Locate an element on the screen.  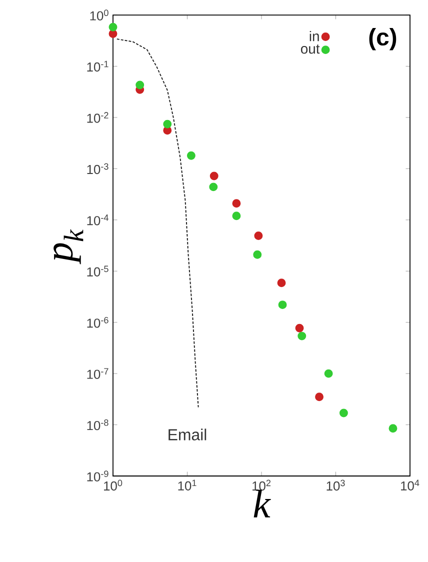
y-tick-label: 10$^{-9}$ is located at coordinates (97, 476).